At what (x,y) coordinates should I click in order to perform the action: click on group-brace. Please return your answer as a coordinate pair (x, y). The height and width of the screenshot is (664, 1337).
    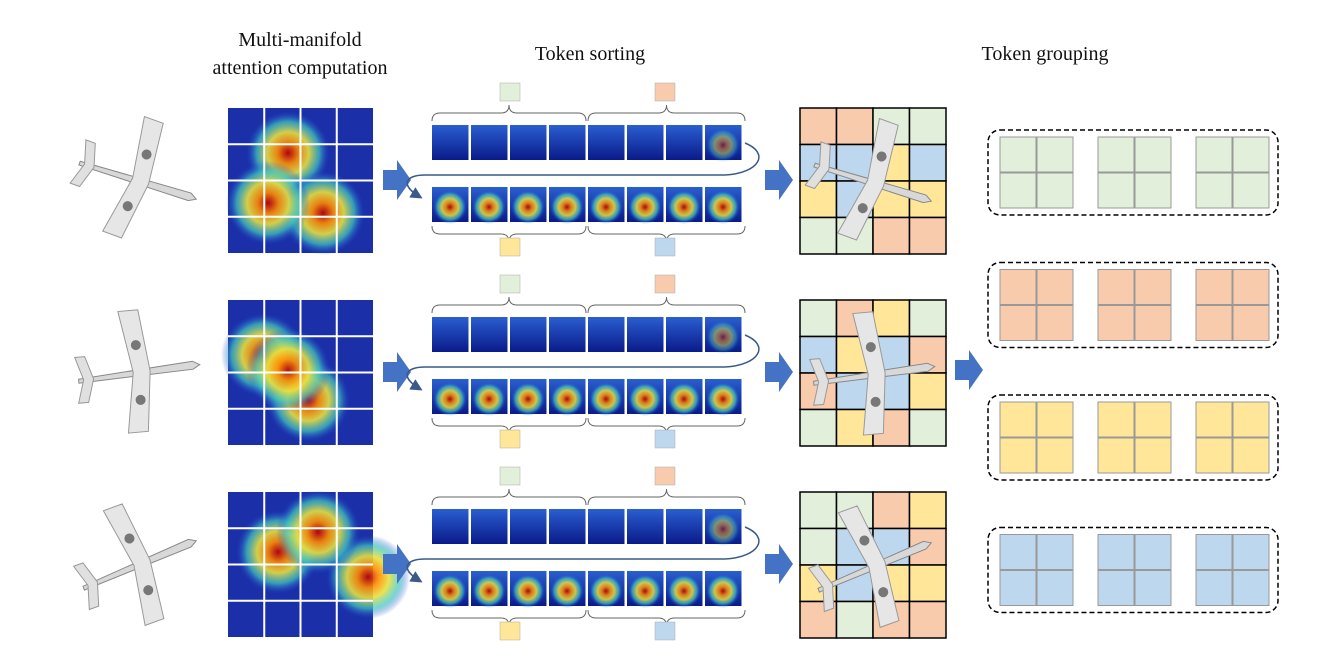
    Looking at the image, I should click on (509, 305).